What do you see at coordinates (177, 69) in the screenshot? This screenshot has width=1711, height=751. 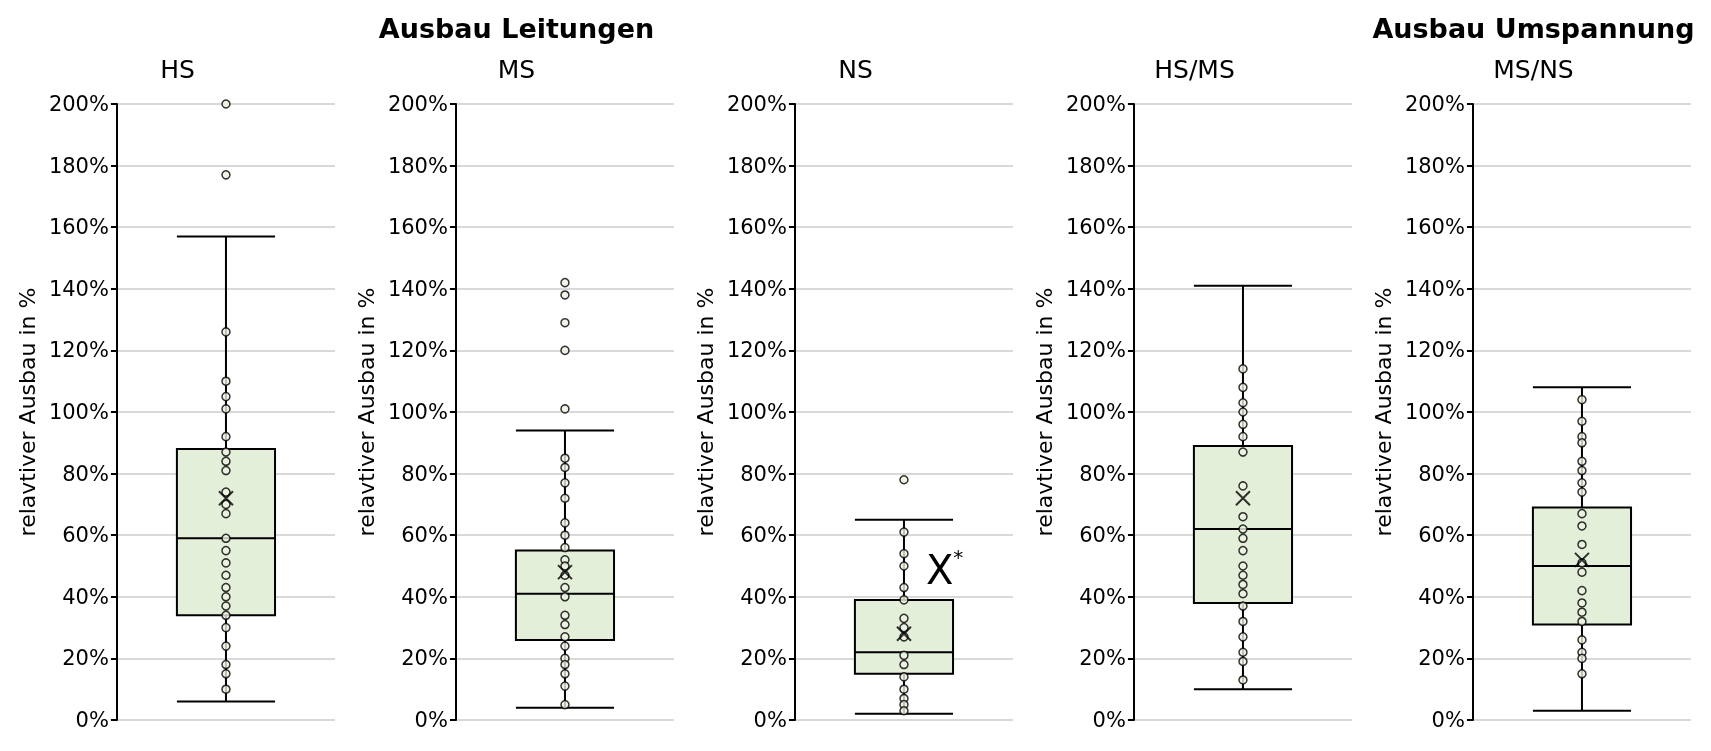 I see `chart-subtitle: HS` at bounding box center [177, 69].